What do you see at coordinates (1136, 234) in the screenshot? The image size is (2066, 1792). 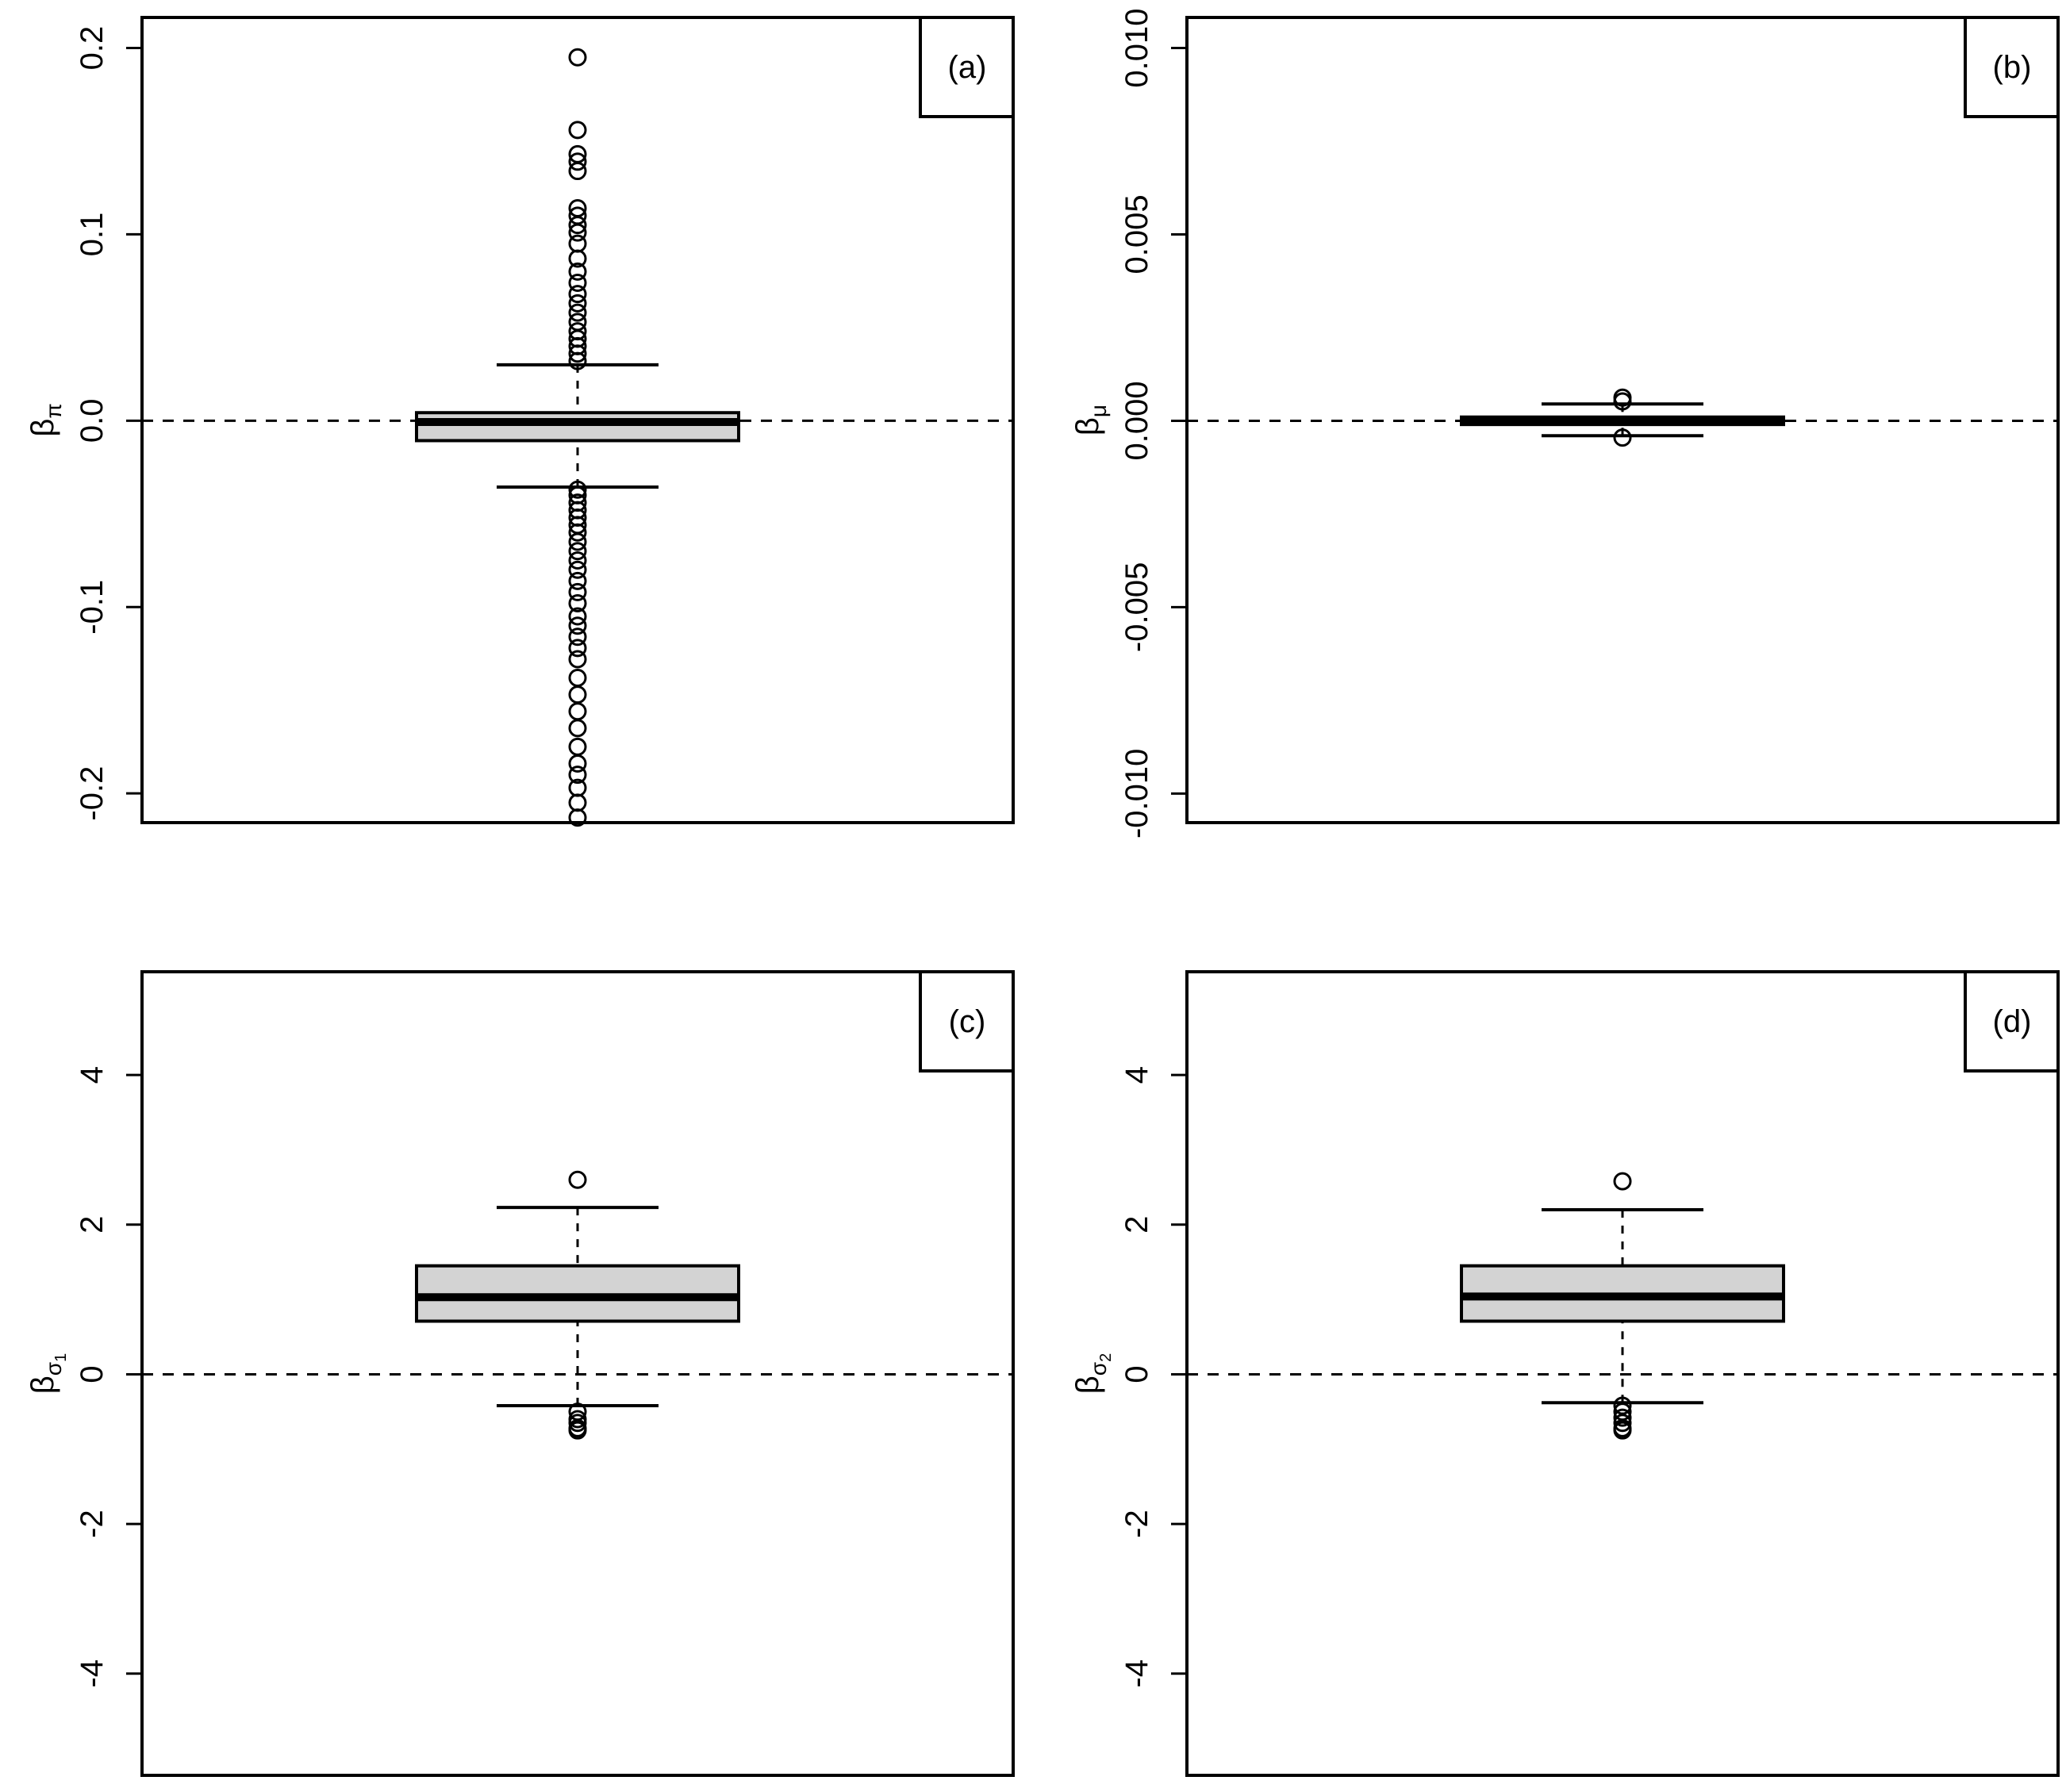 I see `y-tick-label: 0.005` at bounding box center [1136, 234].